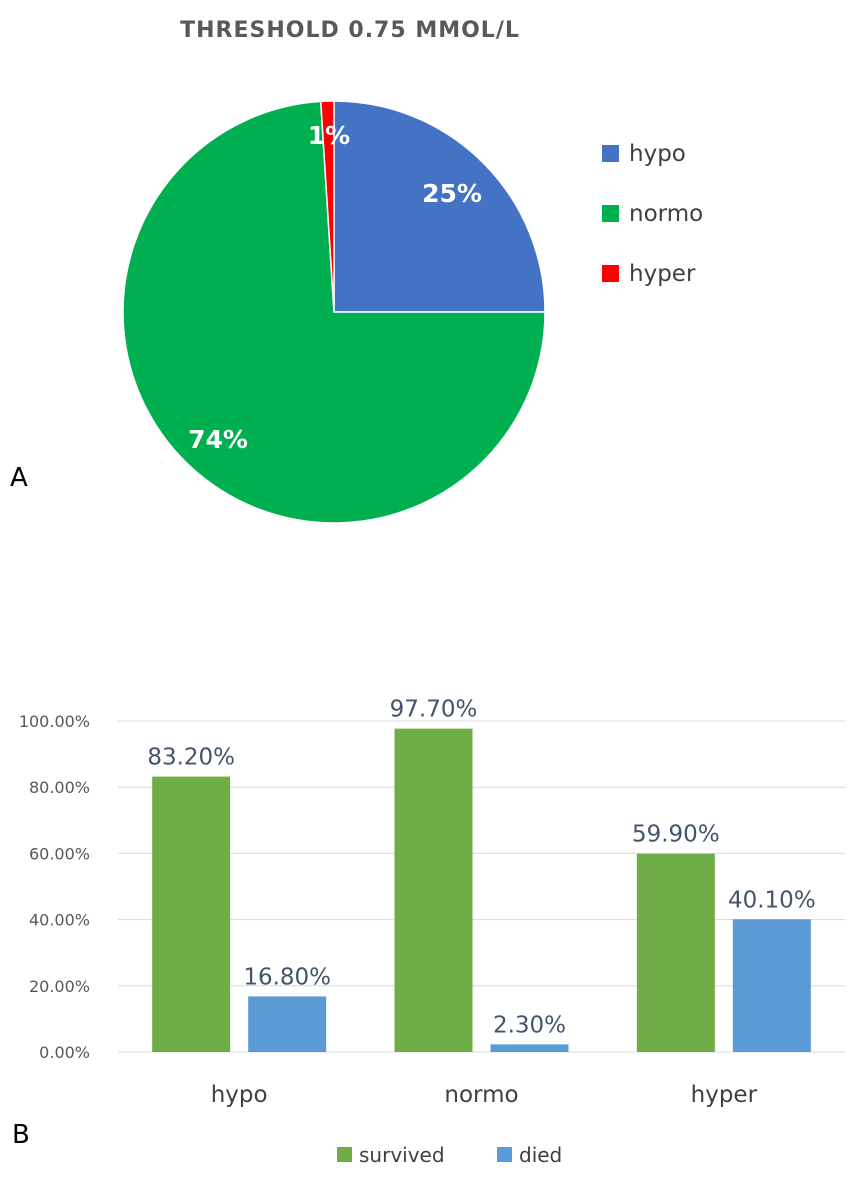 Image resolution: width=851 pixels, height=1180 pixels. What do you see at coordinates (452, 193) in the screenshot?
I see `slice-label-hypo: 25%` at bounding box center [452, 193].